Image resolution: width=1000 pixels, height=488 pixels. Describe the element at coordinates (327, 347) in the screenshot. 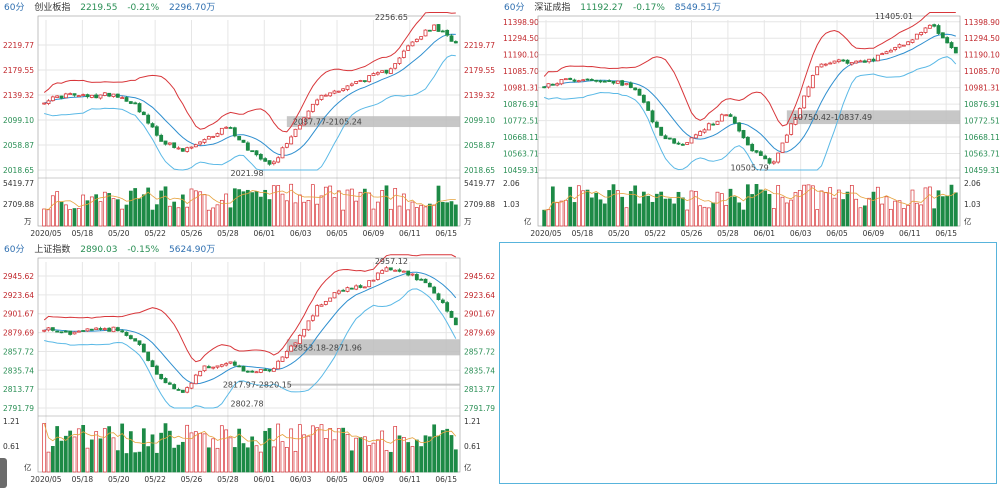

I see `price-annotation: 2853.18-2871.96` at that location.